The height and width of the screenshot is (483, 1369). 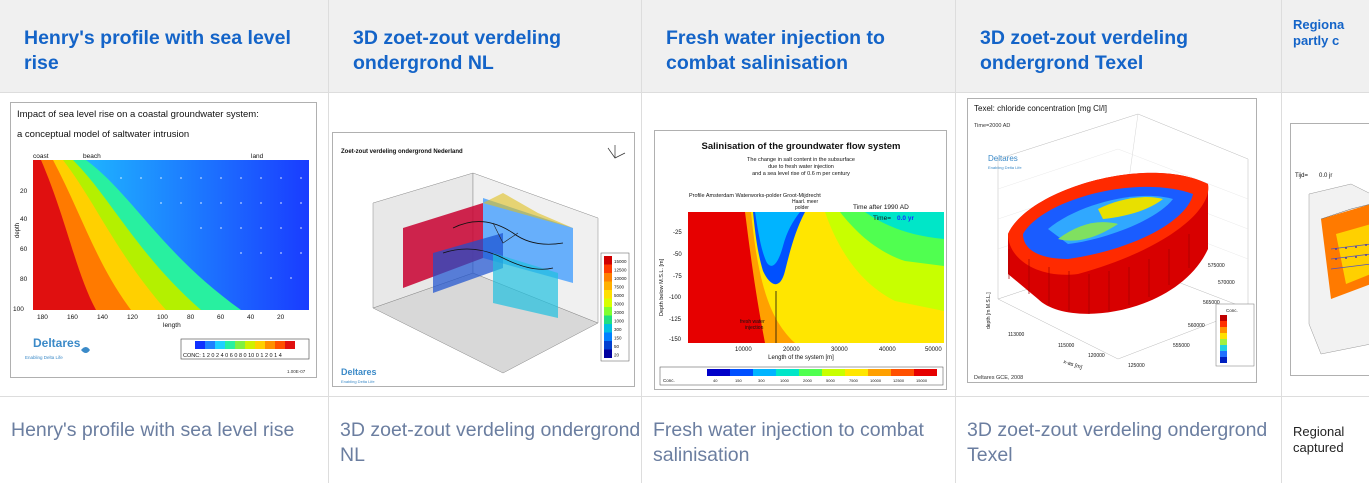 What do you see at coordinates (132, 317) in the screenshot?
I see `henry-xtick: 120` at bounding box center [132, 317].